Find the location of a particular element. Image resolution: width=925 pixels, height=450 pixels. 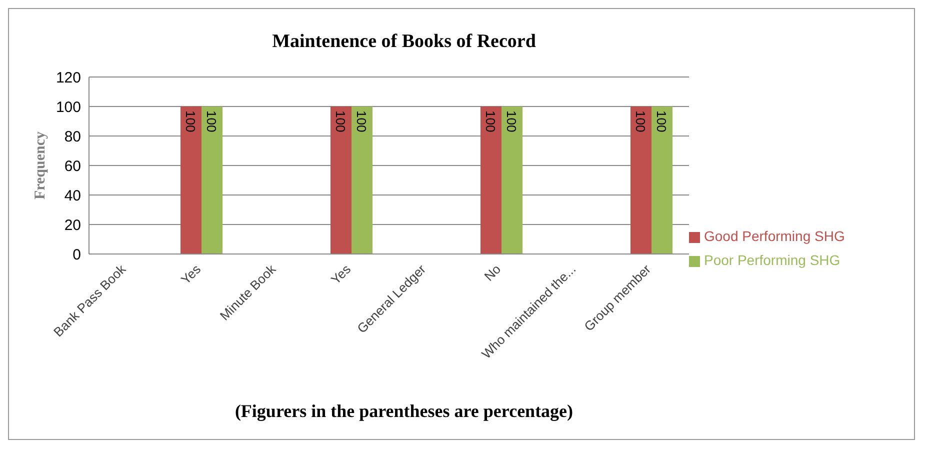

y-tick-label: 40 is located at coordinates (72, 195).